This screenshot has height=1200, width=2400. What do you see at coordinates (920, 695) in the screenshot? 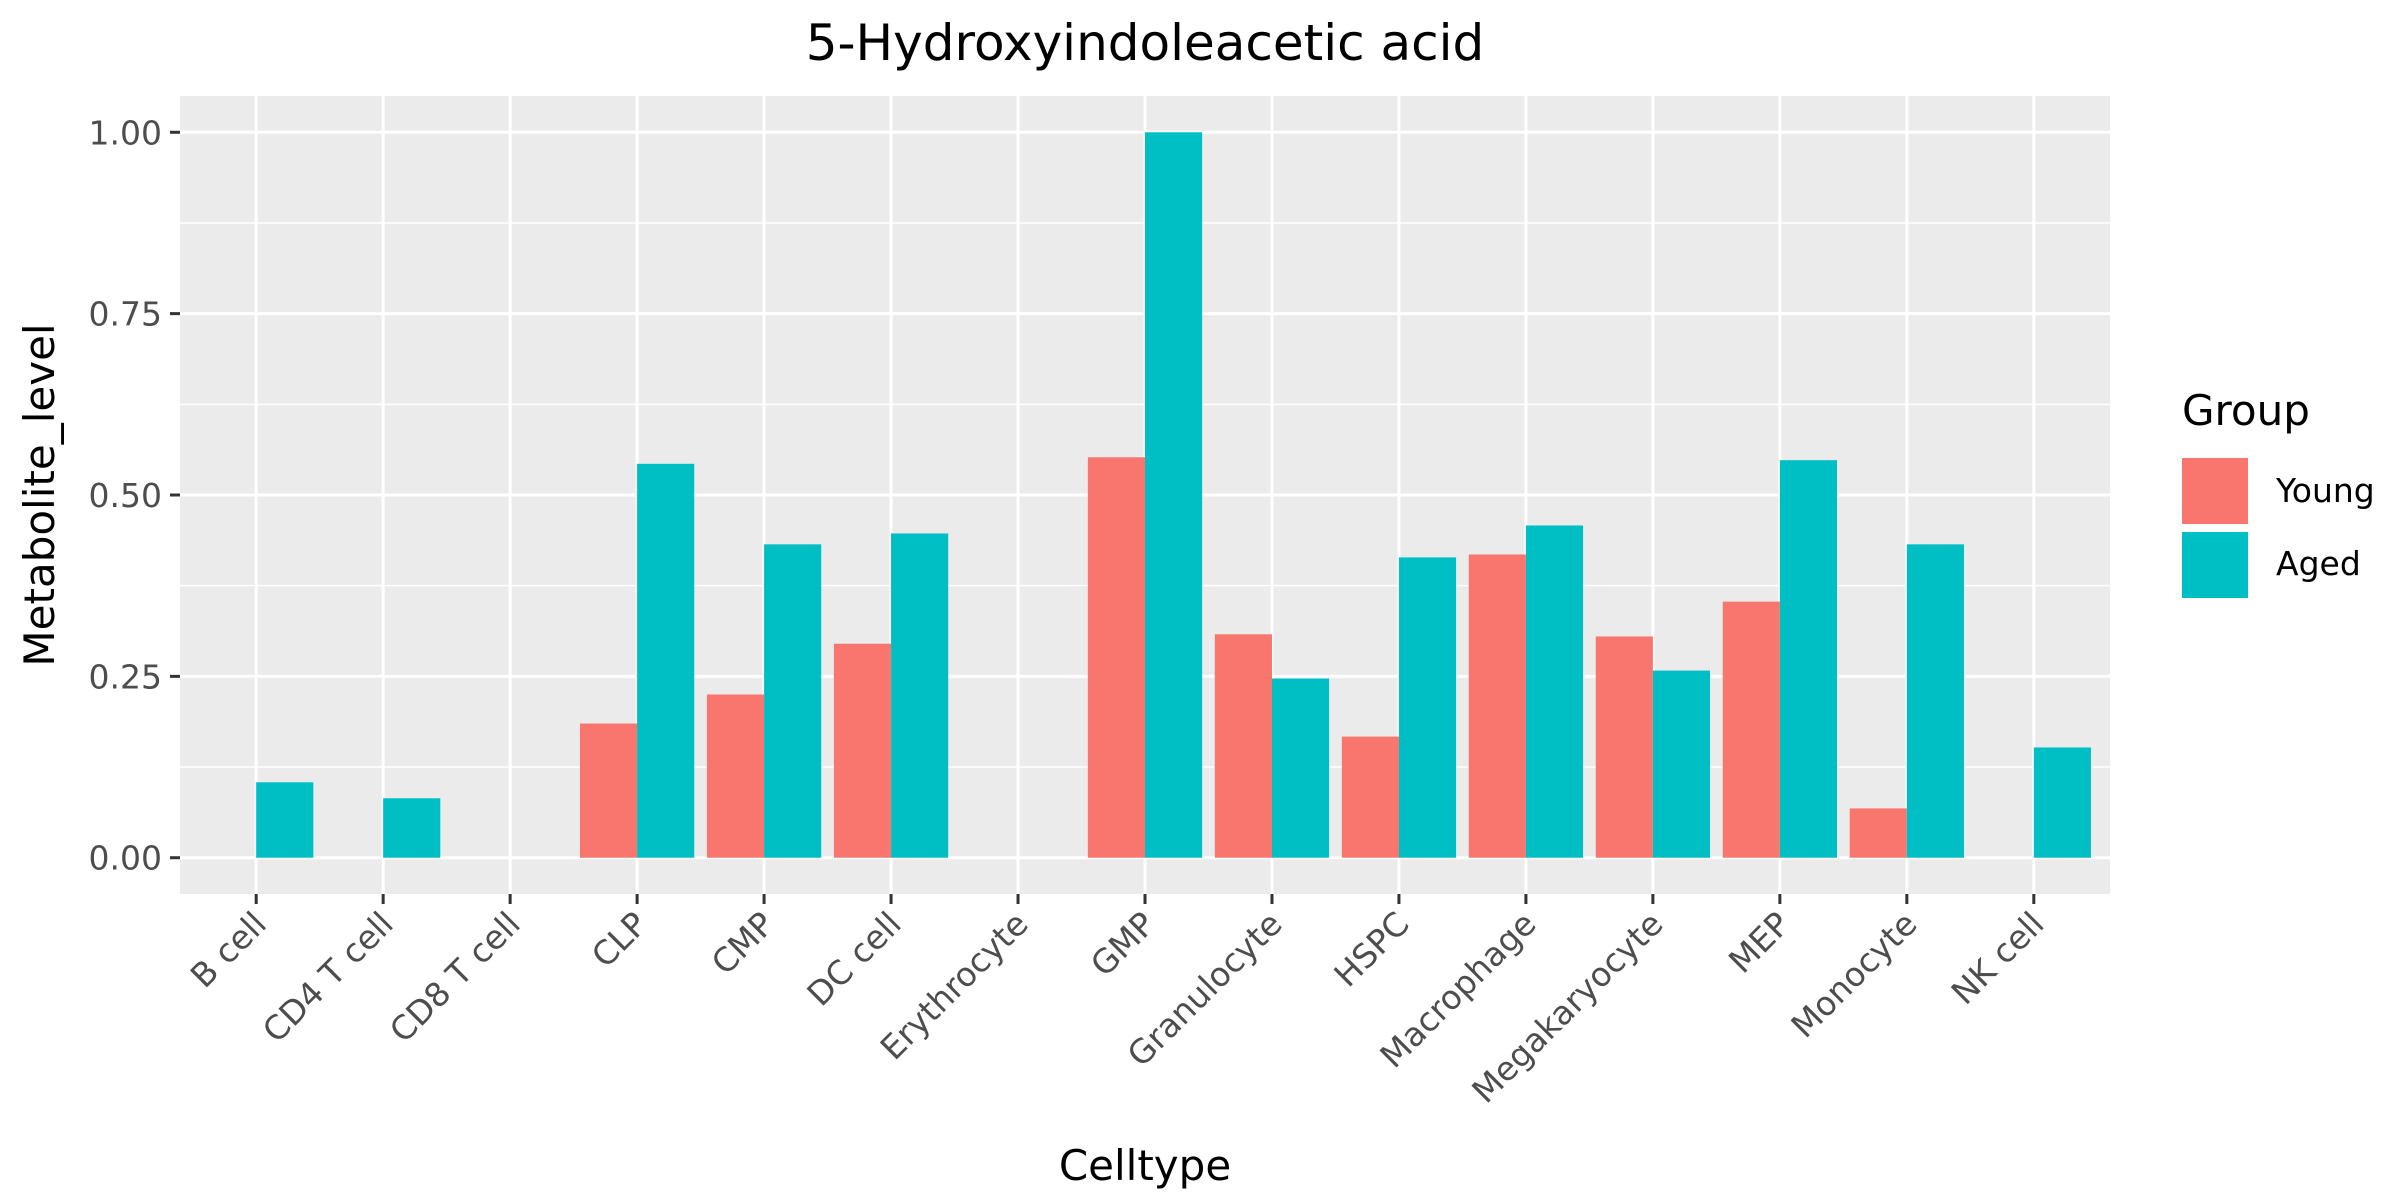
I see `bar-aged-dc-cell` at bounding box center [920, 695].